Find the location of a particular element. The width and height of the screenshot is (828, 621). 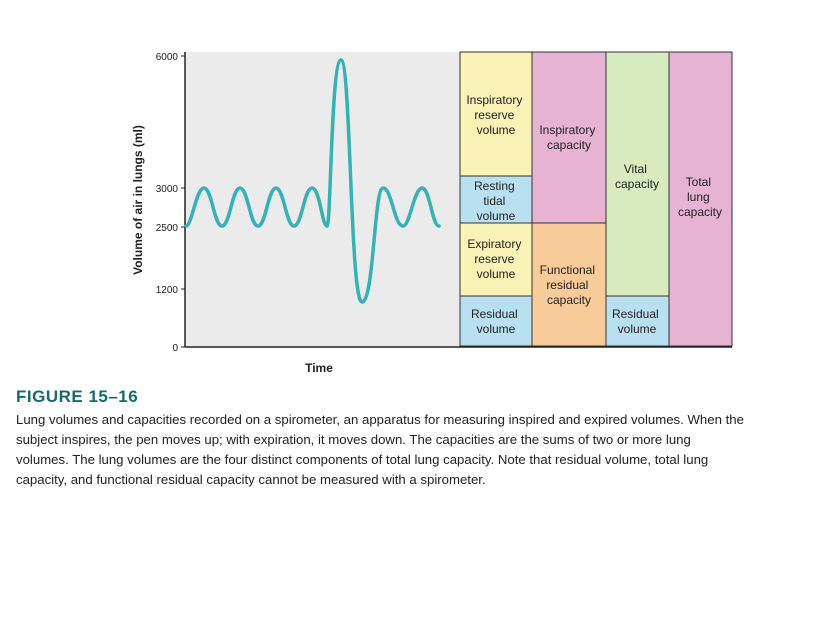

vital-capacity-box is located at coordinates (637, 174).